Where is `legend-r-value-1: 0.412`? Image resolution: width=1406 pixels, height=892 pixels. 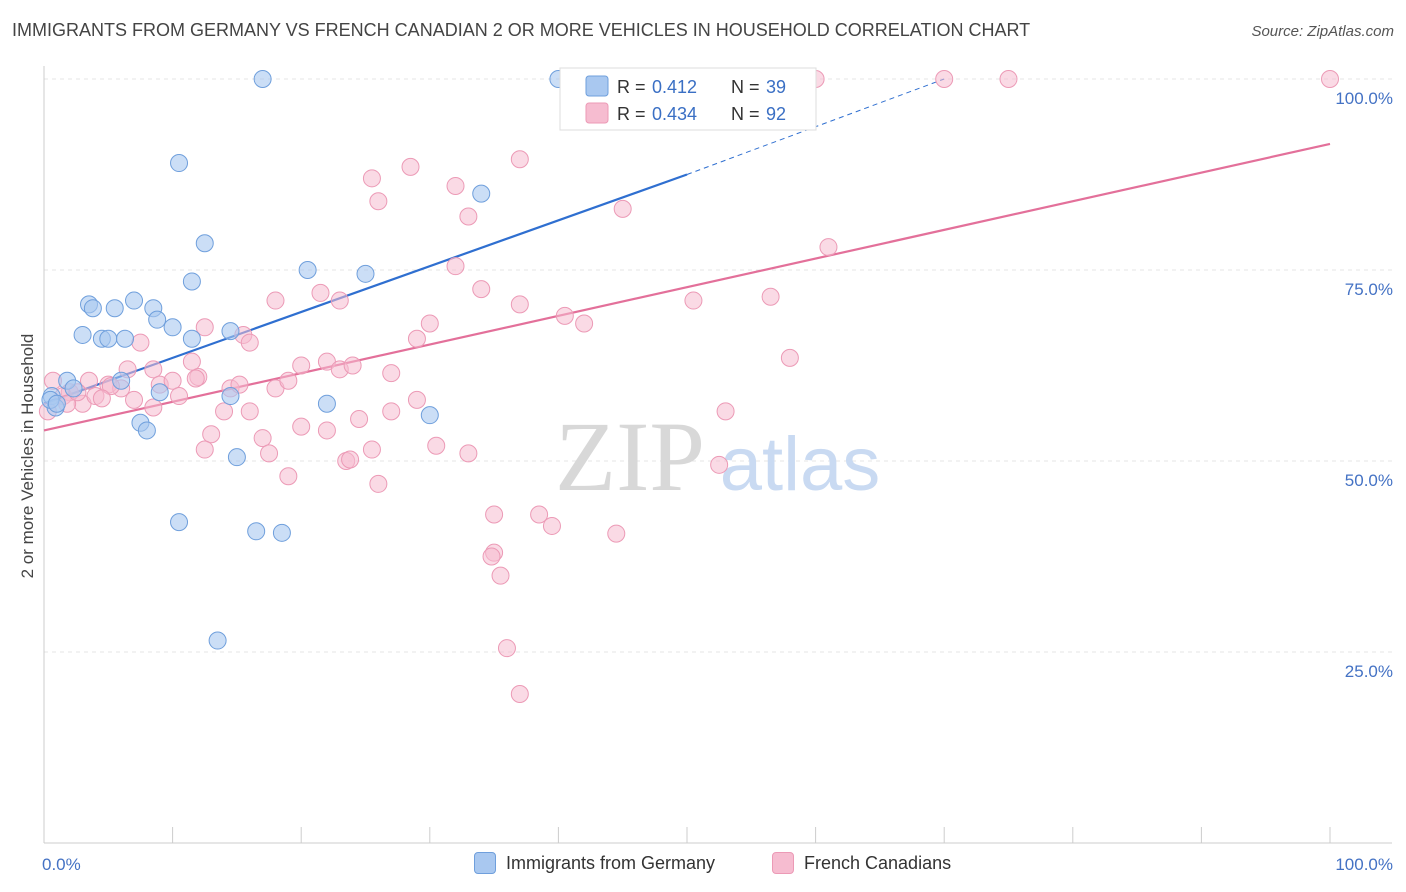 legend-r-value-1: 0.412 is located at coordinates (674, 87).